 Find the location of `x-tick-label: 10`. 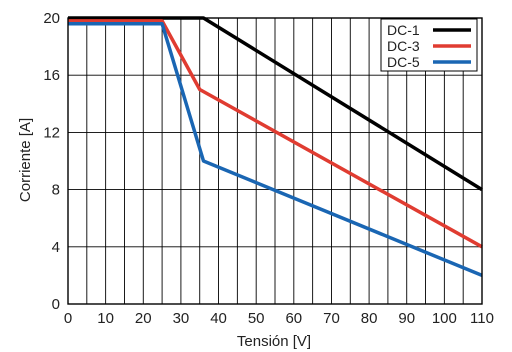

x-tick-label: 10 is located at coordinates (105, 318).